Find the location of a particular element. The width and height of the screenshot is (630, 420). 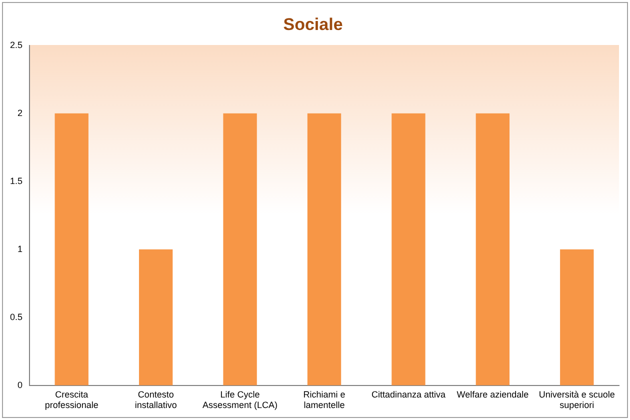

y-tick-label: 2.5 is located at coordinates (16, 45).